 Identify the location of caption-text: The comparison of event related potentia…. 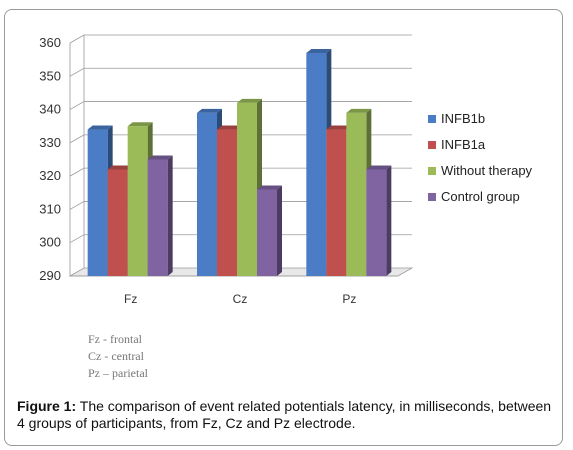
(284, 414).